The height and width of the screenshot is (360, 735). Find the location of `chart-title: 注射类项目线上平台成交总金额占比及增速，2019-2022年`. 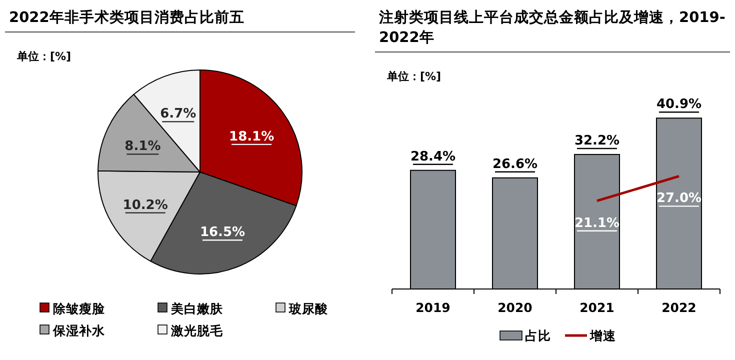

chart-title: 注射类项目线上平台成交总金额占比及增速，2019-2022年 is located at coordinates (552, 27).